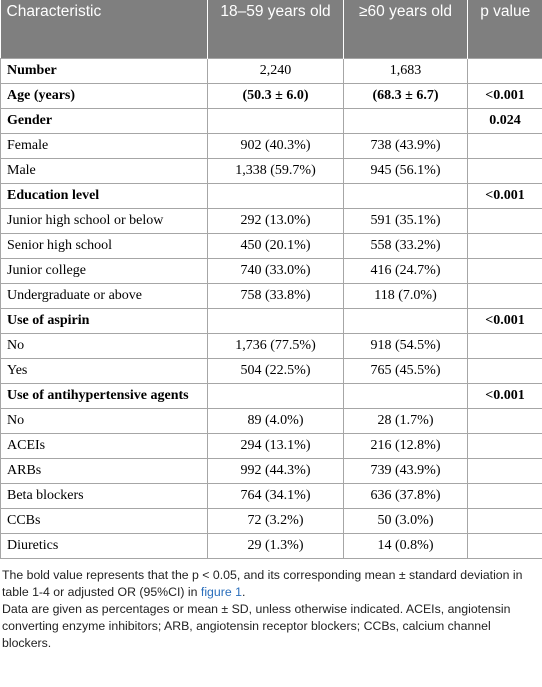 The image size is (542, 687). Describe the element at coordinates (104, 270) in the screenshot. I see `row-label: Junior college` at that location.